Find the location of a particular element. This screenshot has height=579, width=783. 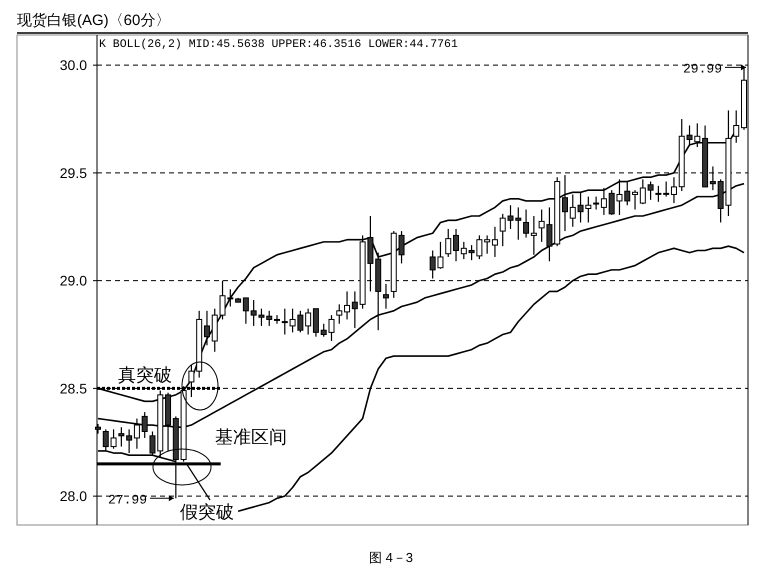

ytick: 29.0 is located at coordinates (73, 280).